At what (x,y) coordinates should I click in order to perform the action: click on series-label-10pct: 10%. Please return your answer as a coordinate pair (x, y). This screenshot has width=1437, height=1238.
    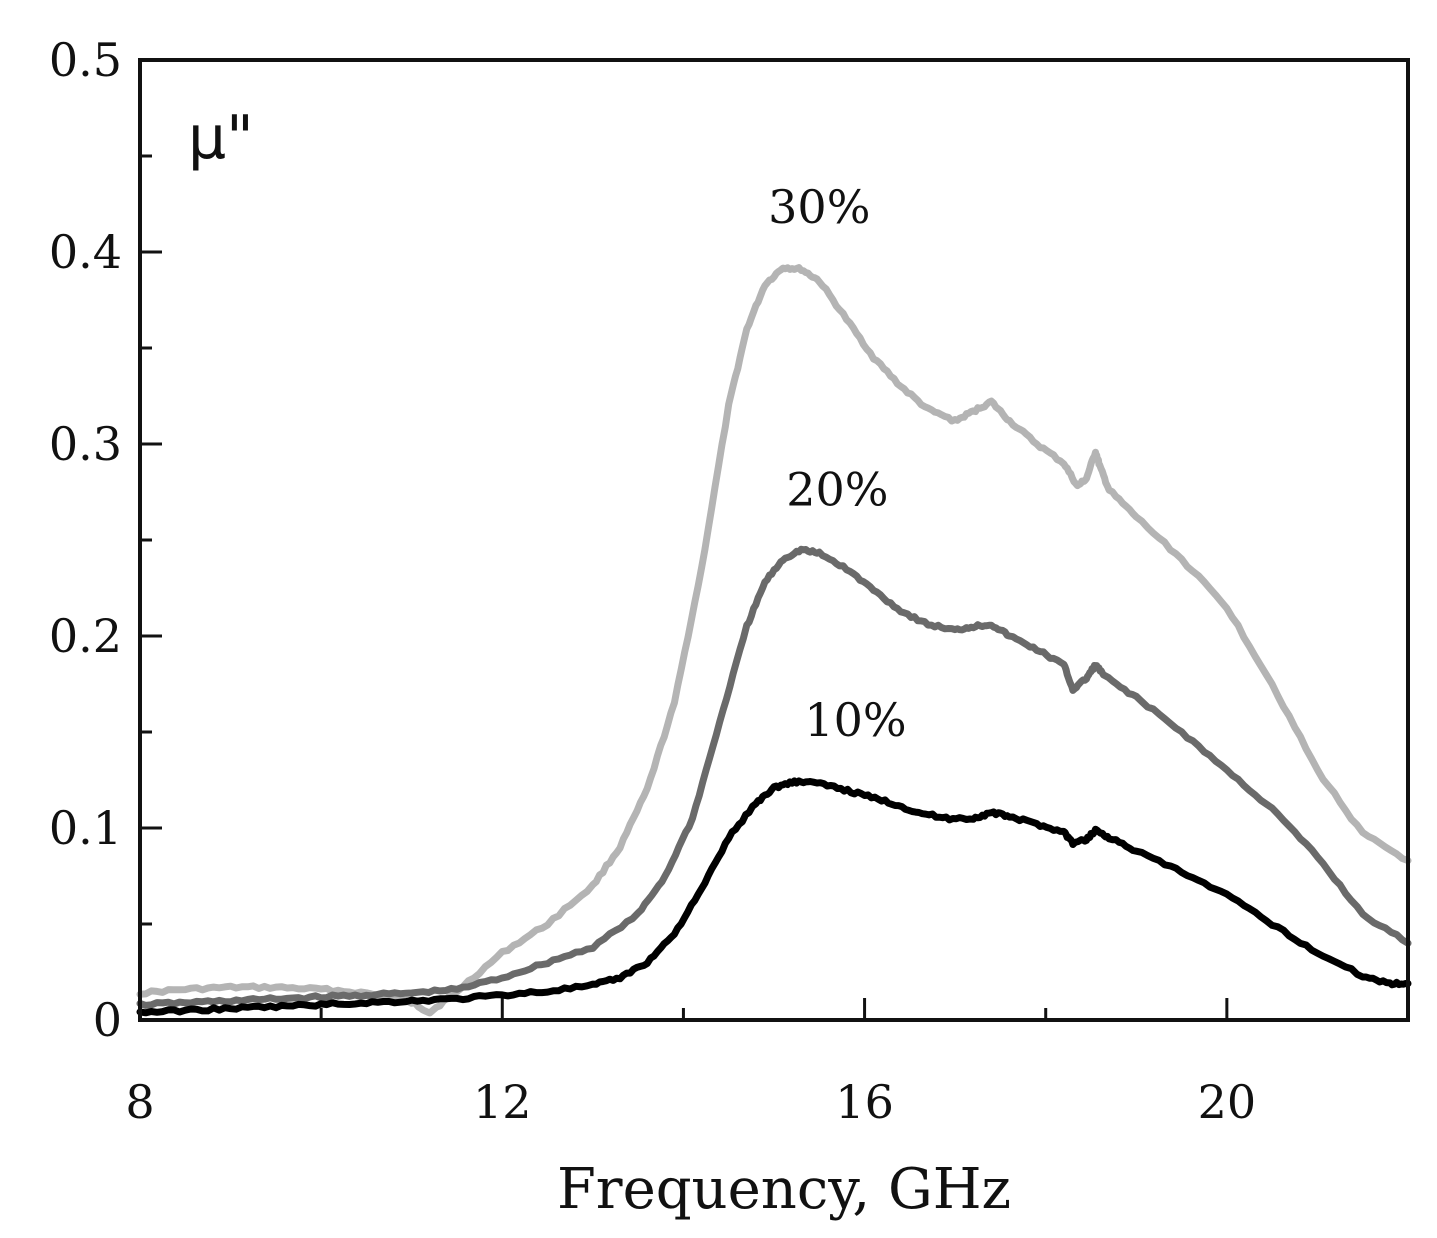
    Looking at the image, I should click on (855, 720).